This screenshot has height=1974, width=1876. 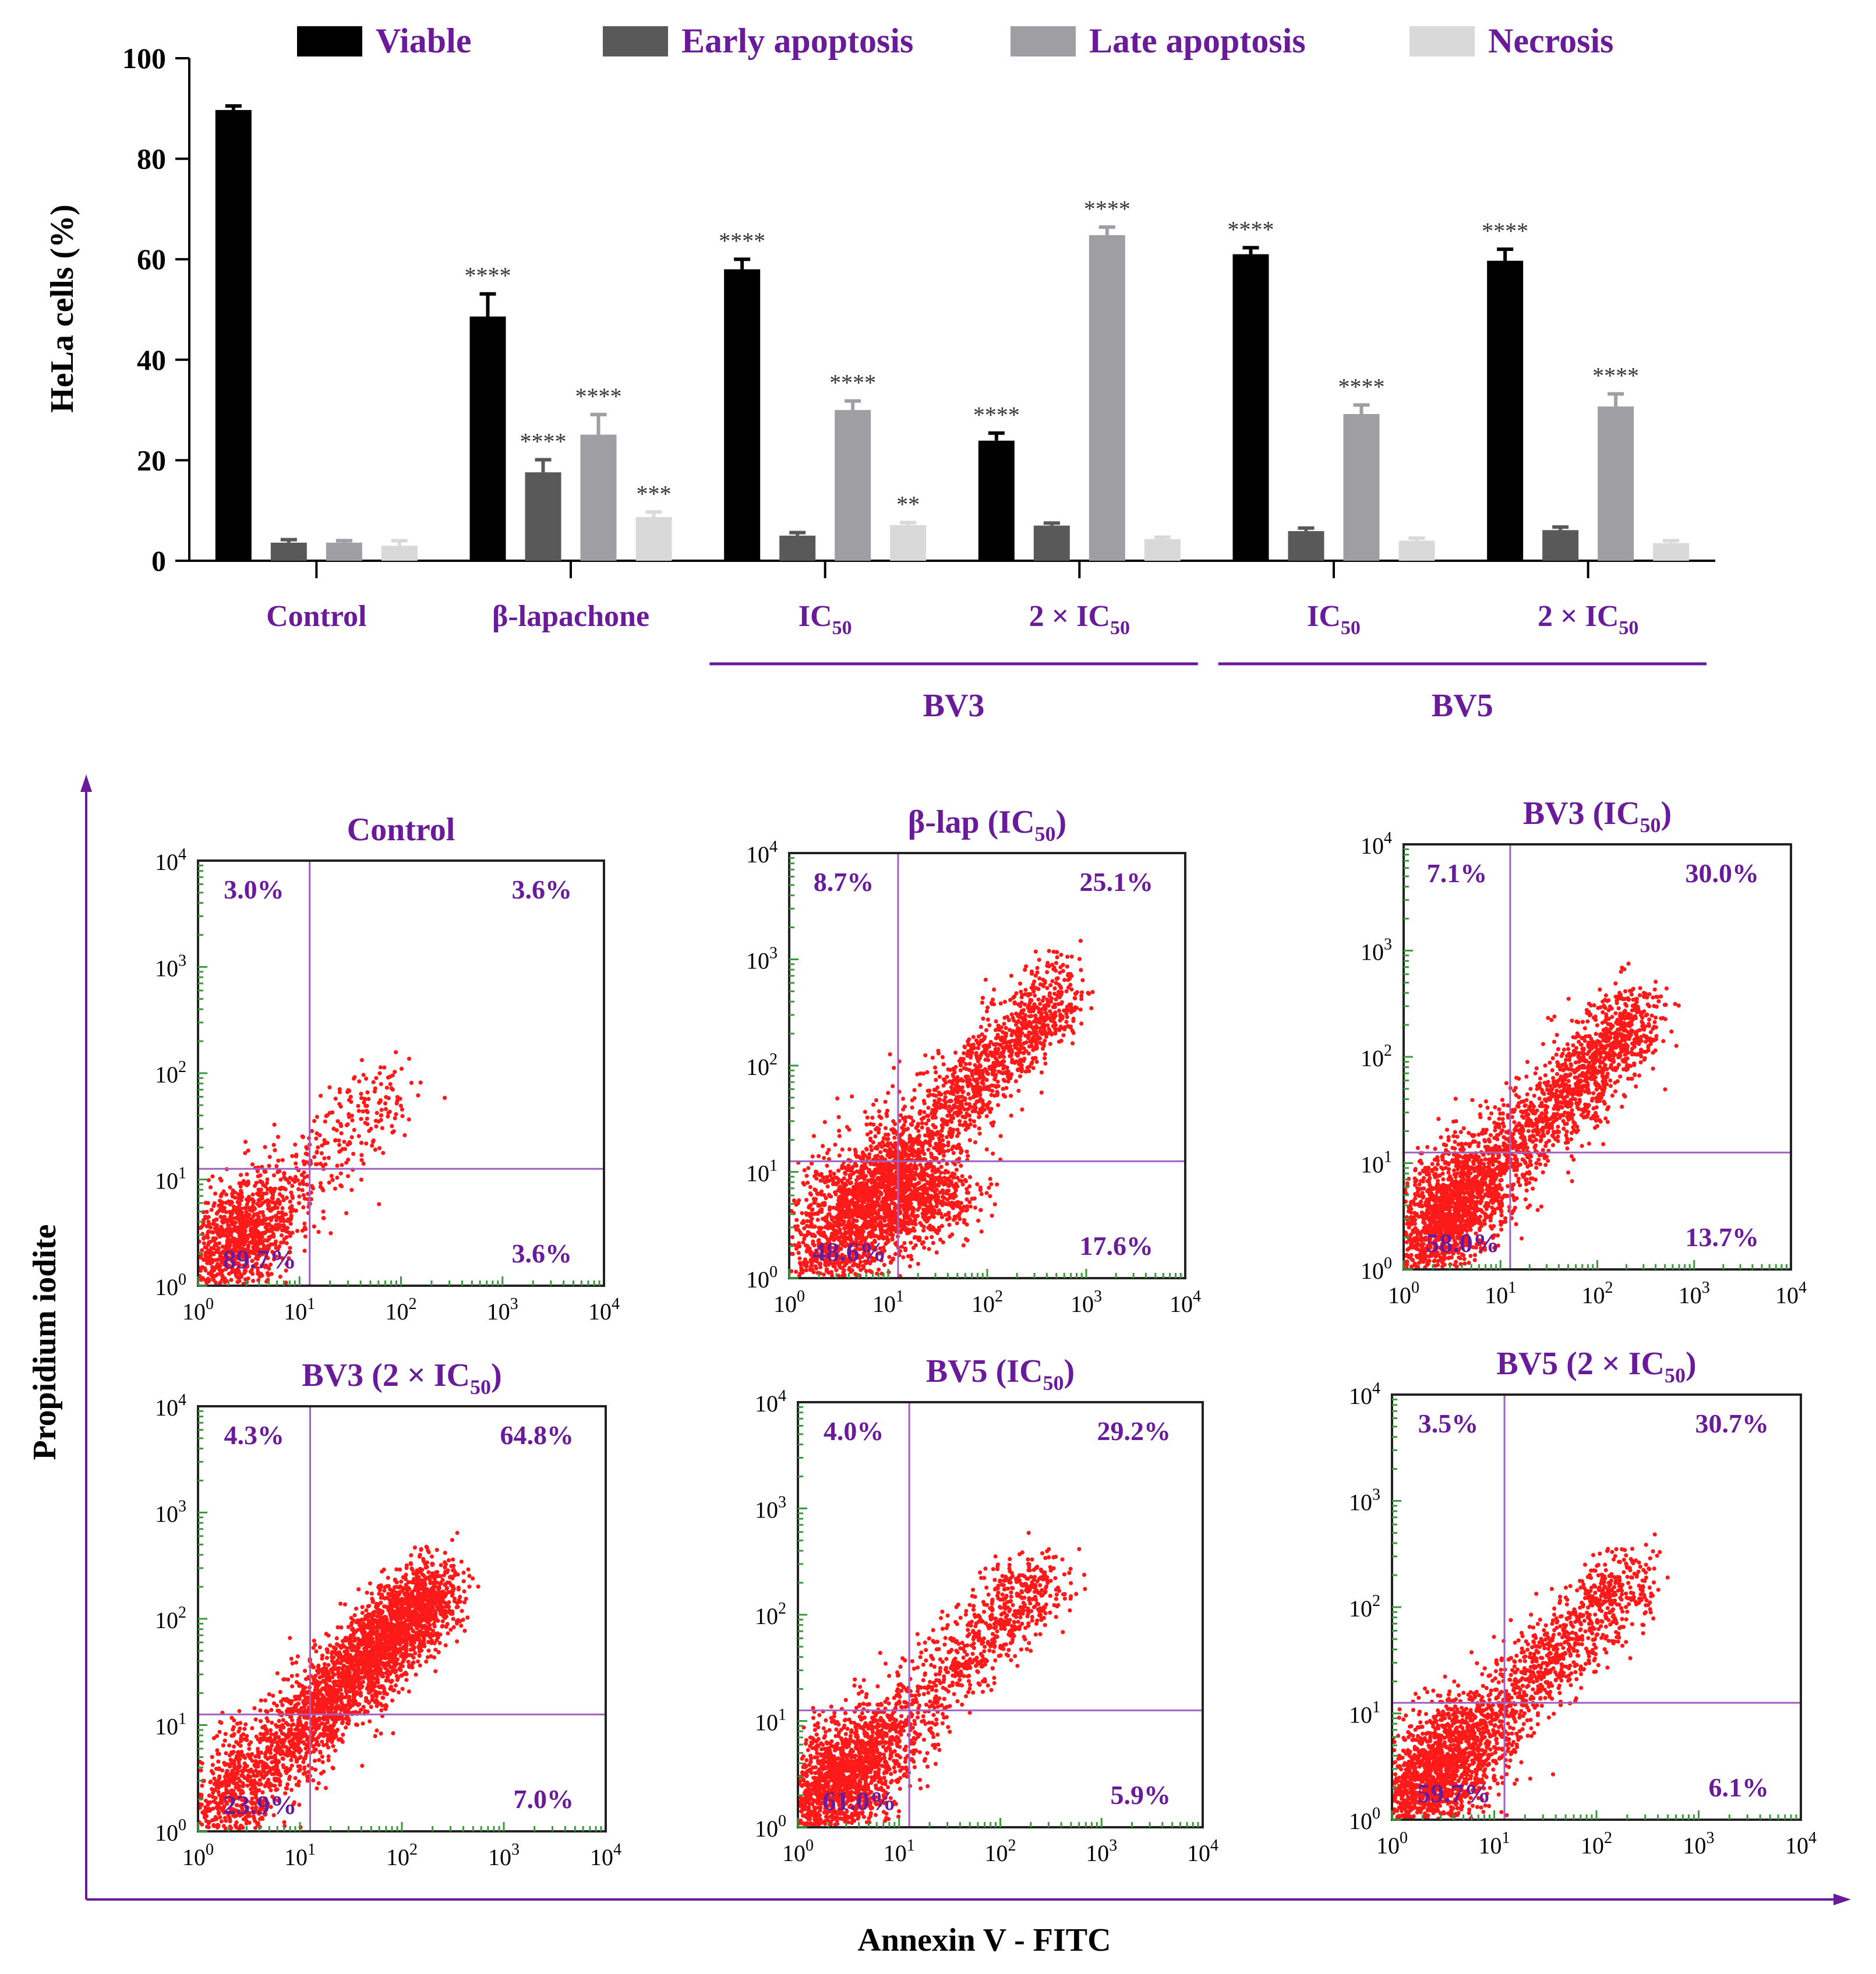 I want to click on tick-exponent: 2, so click(x=182, y=1067).